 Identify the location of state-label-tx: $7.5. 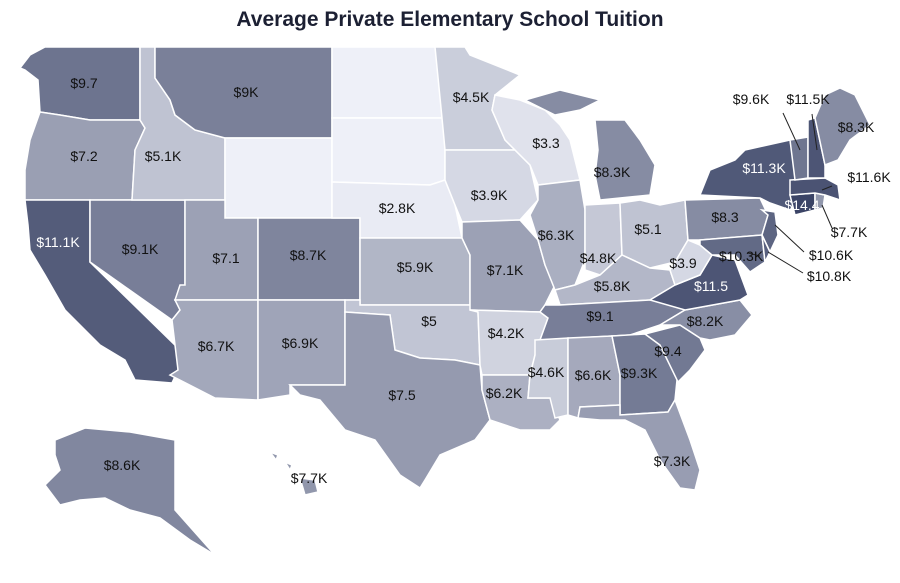
(401, 395).